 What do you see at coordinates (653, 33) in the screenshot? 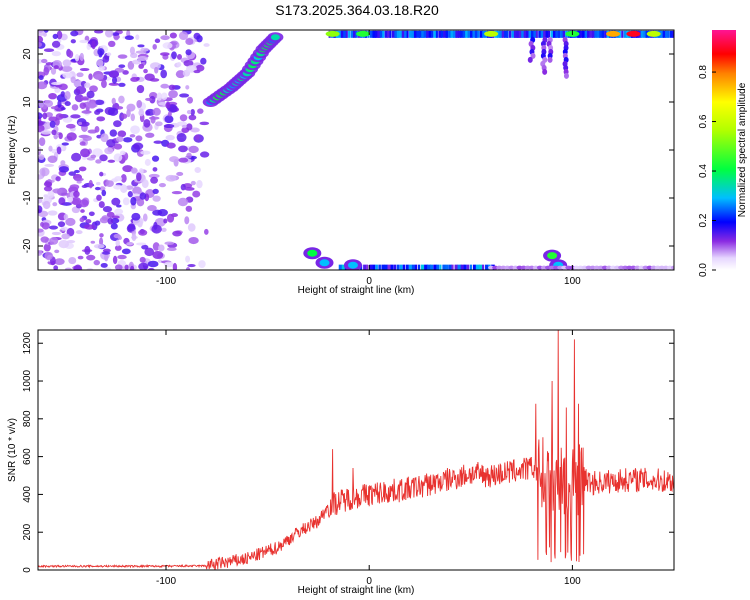
I see `top-edge-hotspot` at bounding box center [653, 33].